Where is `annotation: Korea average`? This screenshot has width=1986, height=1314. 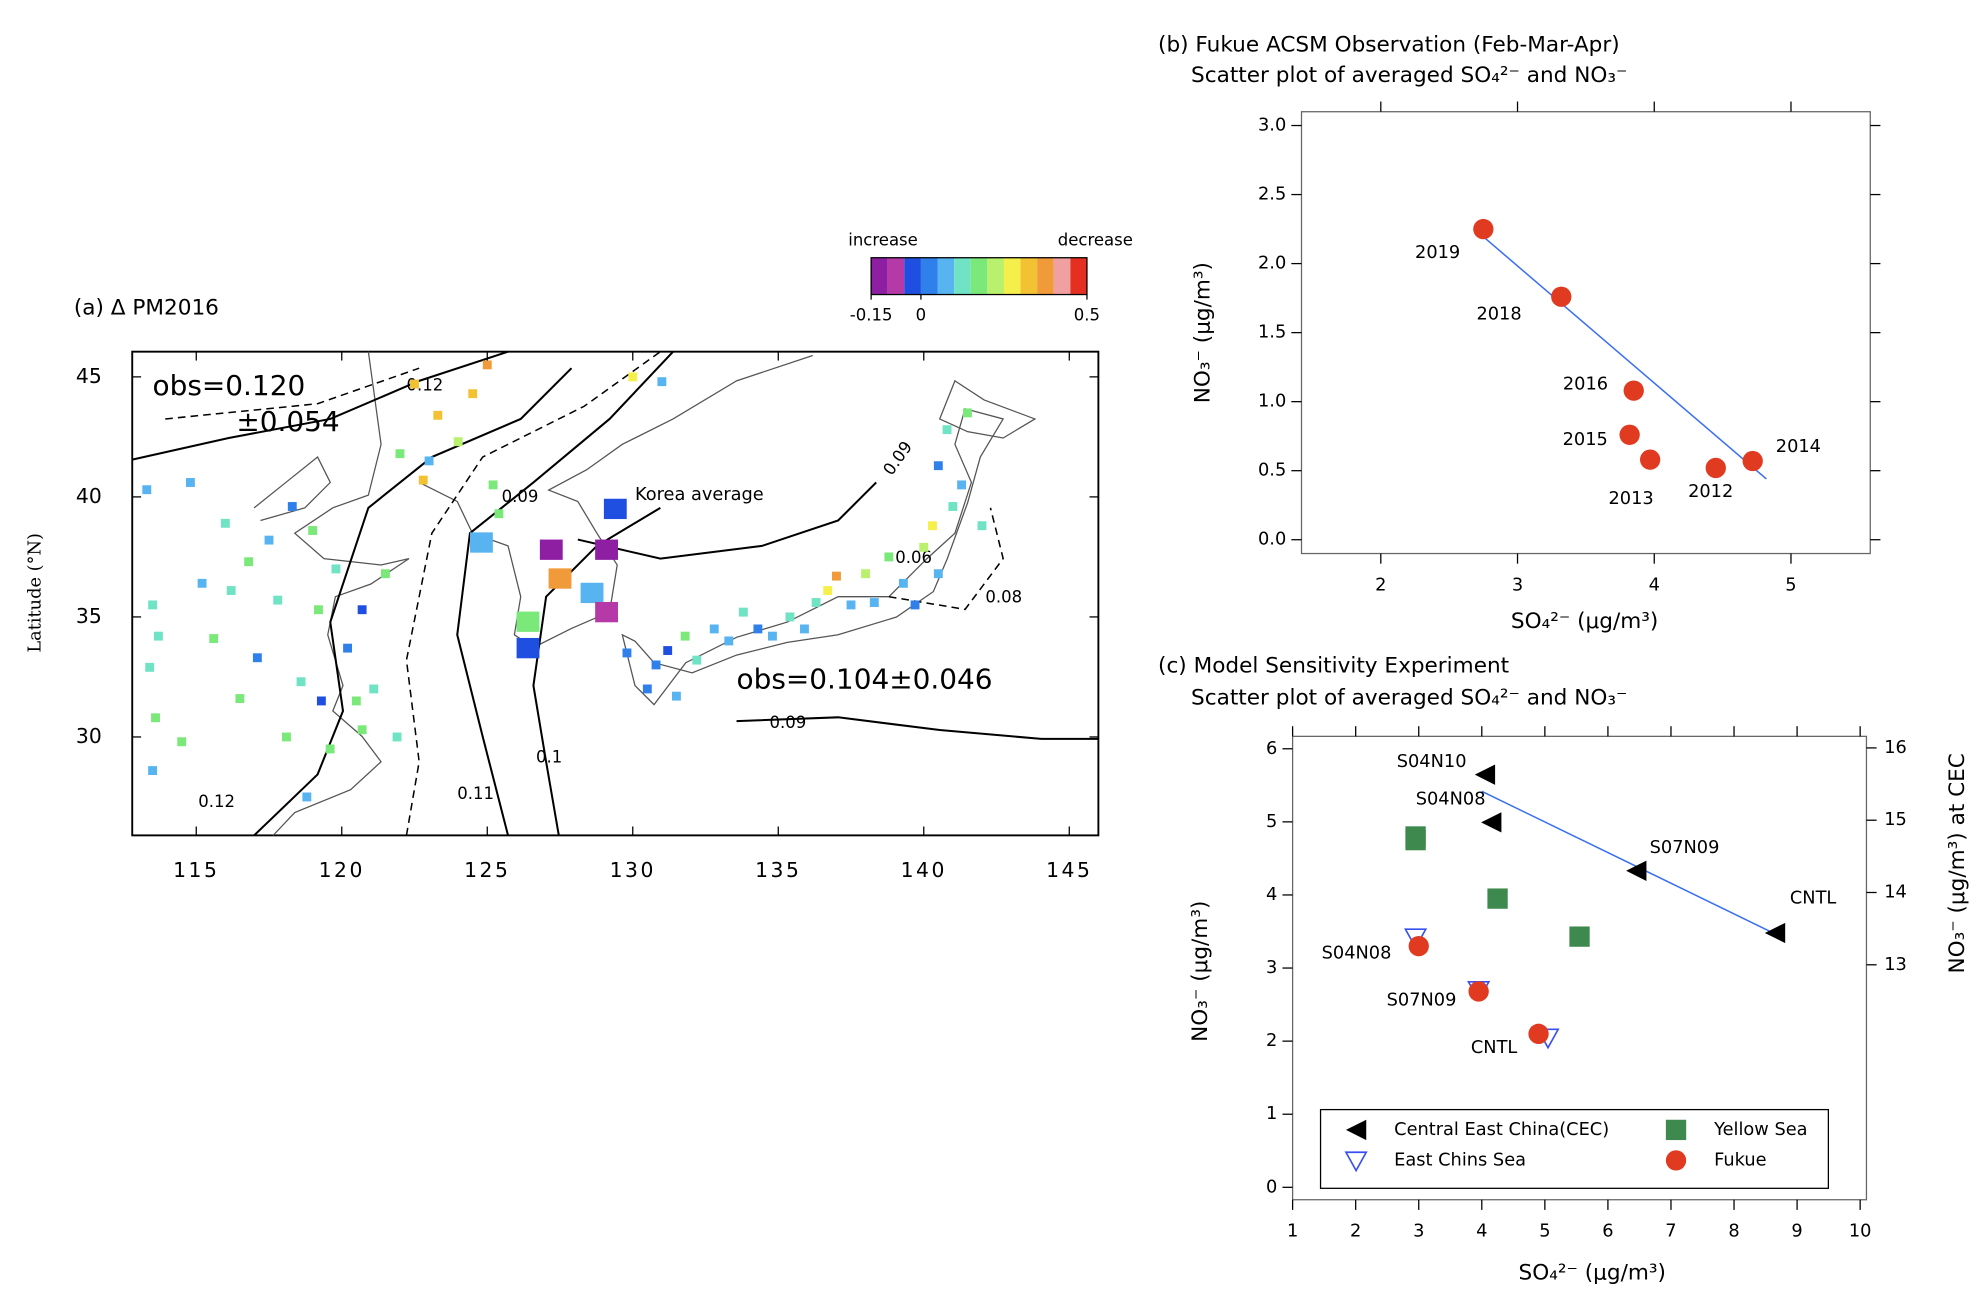 annotation: Korea average is located at coordinates (699, 495).